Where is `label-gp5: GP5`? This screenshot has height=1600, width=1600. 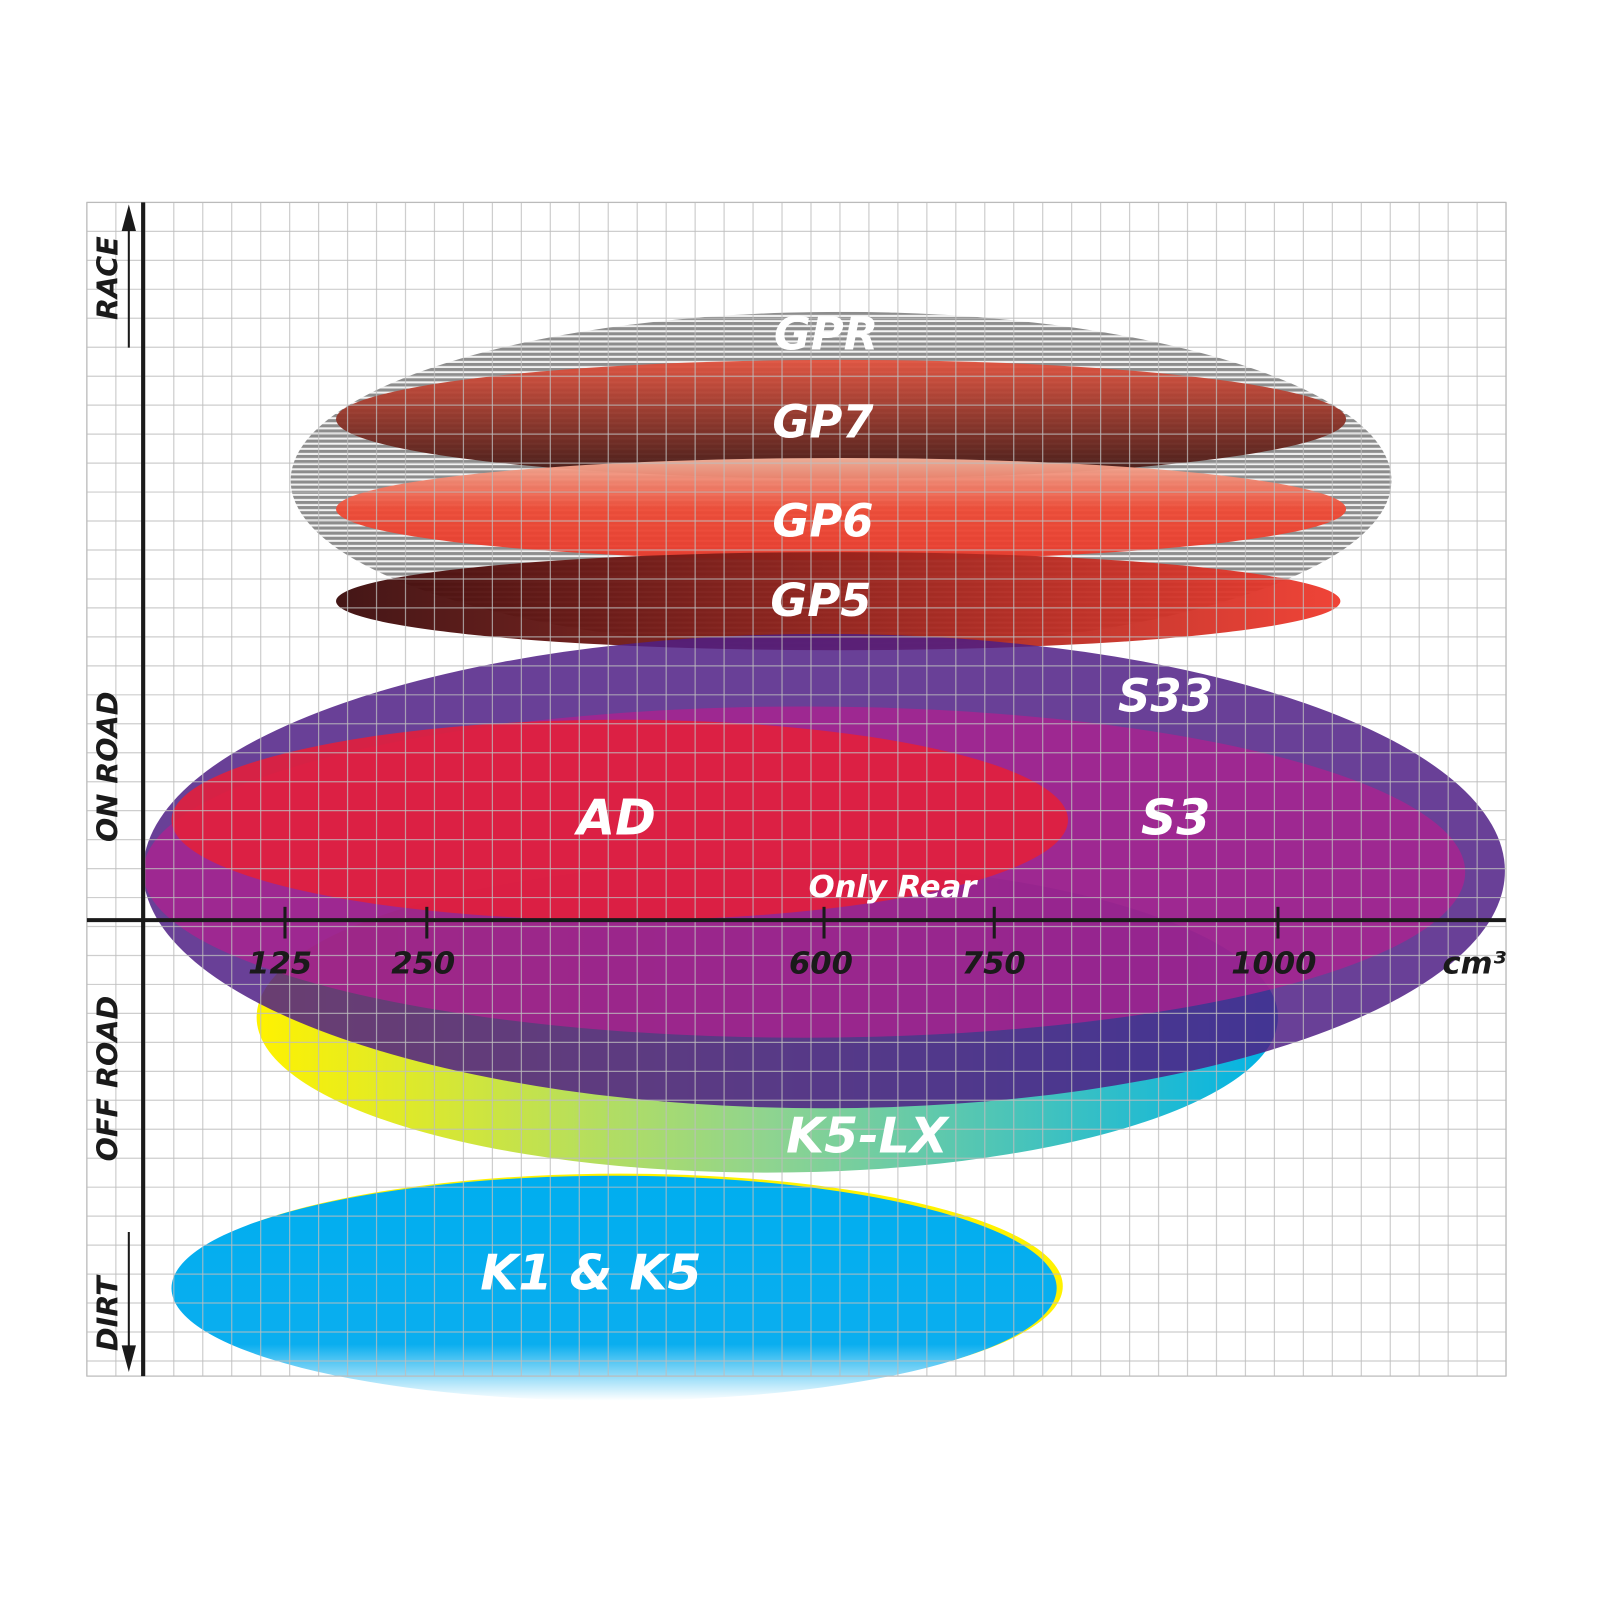 label-gp5: GP5 is located at coordinates (820, 600).